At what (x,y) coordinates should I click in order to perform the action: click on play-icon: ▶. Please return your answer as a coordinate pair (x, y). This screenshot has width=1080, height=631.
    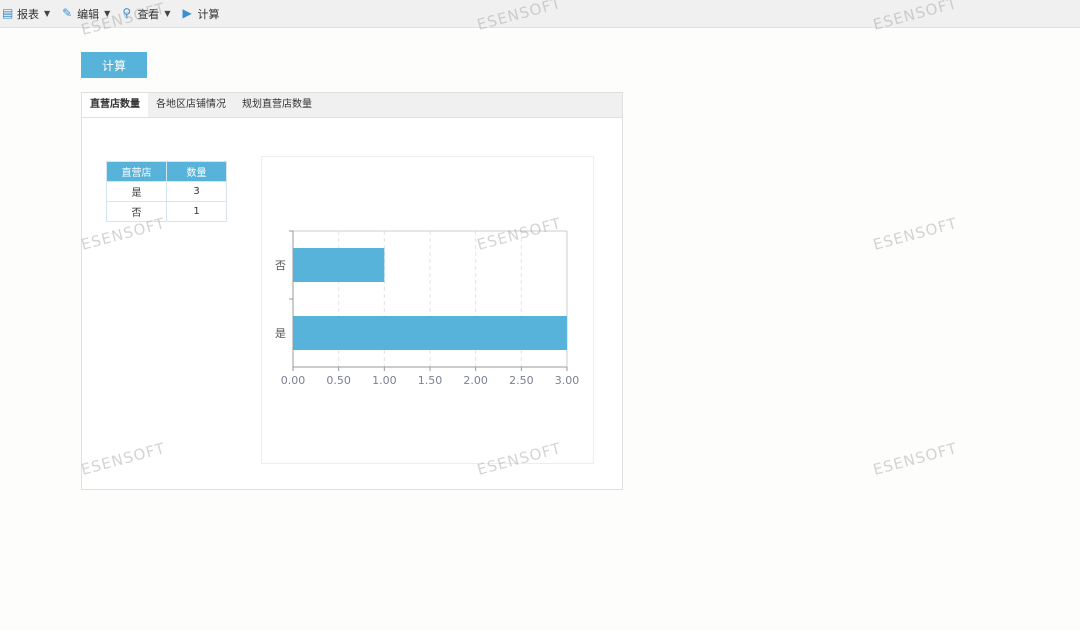
    Looking at the image, I should click on (187, 13).